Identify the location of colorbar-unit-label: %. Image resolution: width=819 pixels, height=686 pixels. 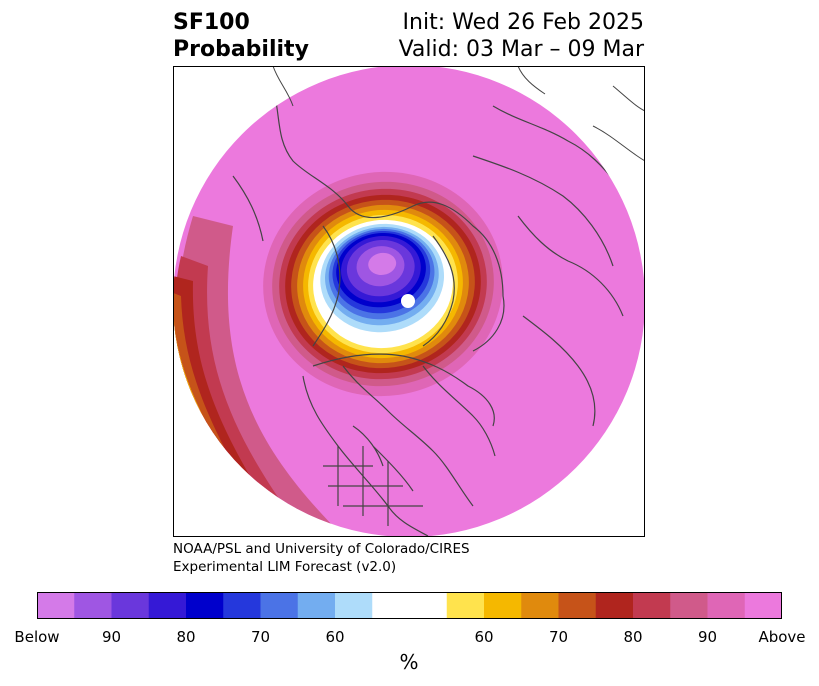
(409, 662).